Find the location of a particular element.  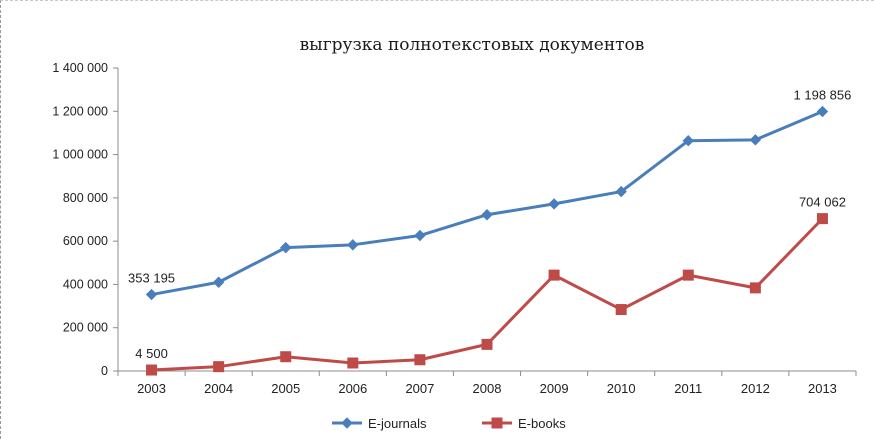

y-tick-label: 400 000 is located at coordinates (85, 284).